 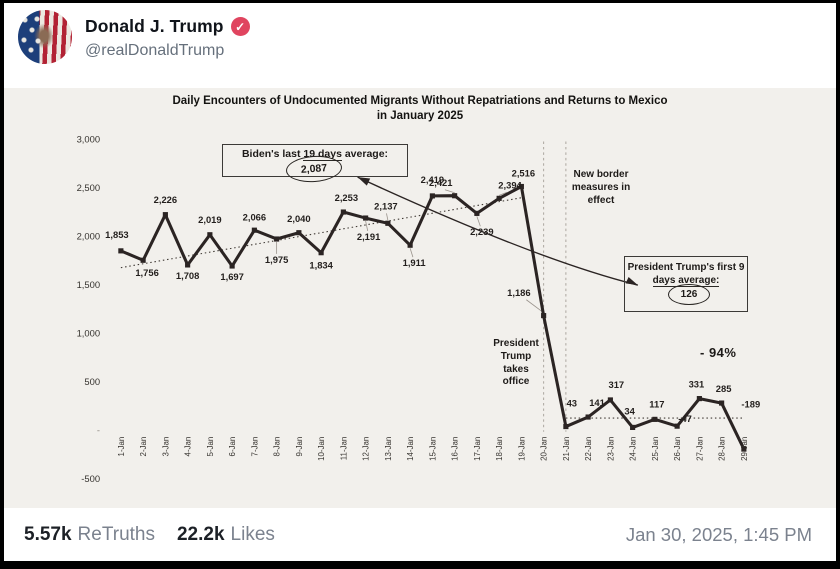 What do you see at coordinates (322, 154) in the screenshot?
I see `biden-average-label-underline: 19 days` at bounding box center [322, 154].